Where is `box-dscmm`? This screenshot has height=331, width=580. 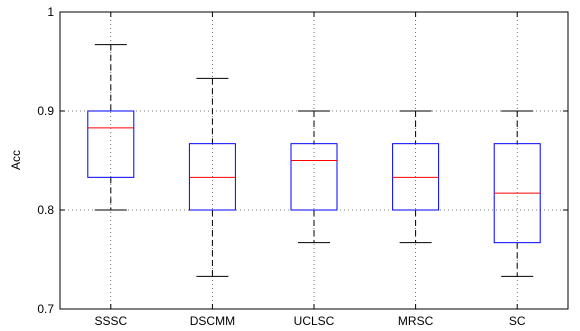
box-dscmm is located at coordinates (212, 177).